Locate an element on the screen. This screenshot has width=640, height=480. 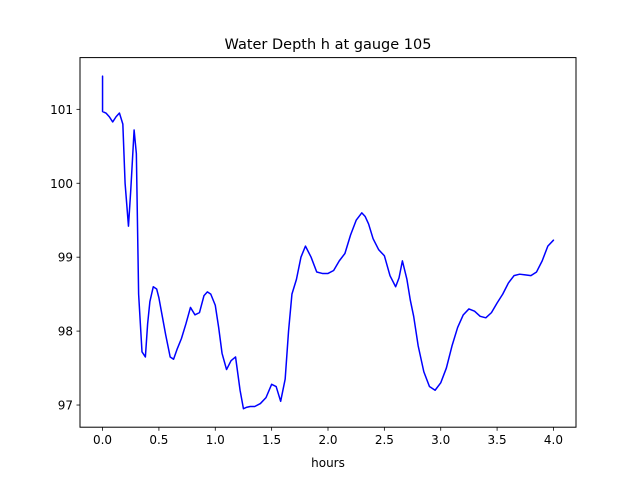
x-tick-label: 0.5 is located at coordinates (158, 440).